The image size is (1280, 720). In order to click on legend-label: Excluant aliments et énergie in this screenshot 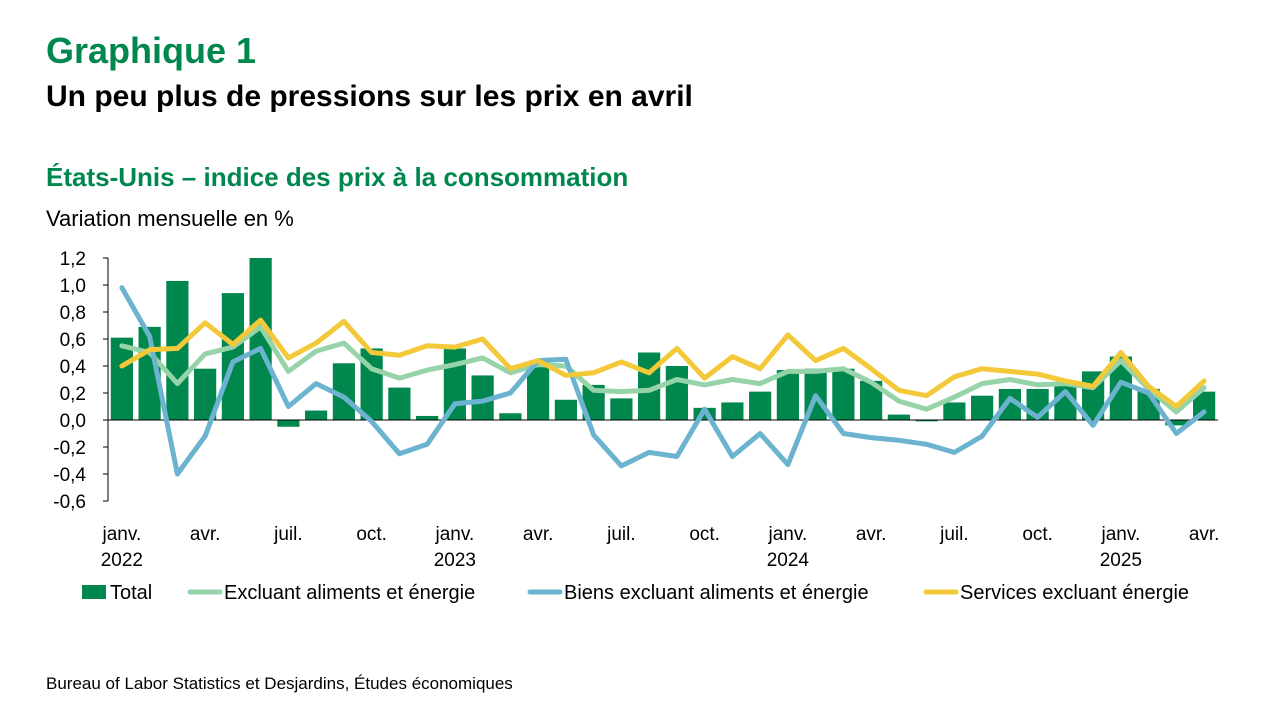, I will do `click(349, 593)`.